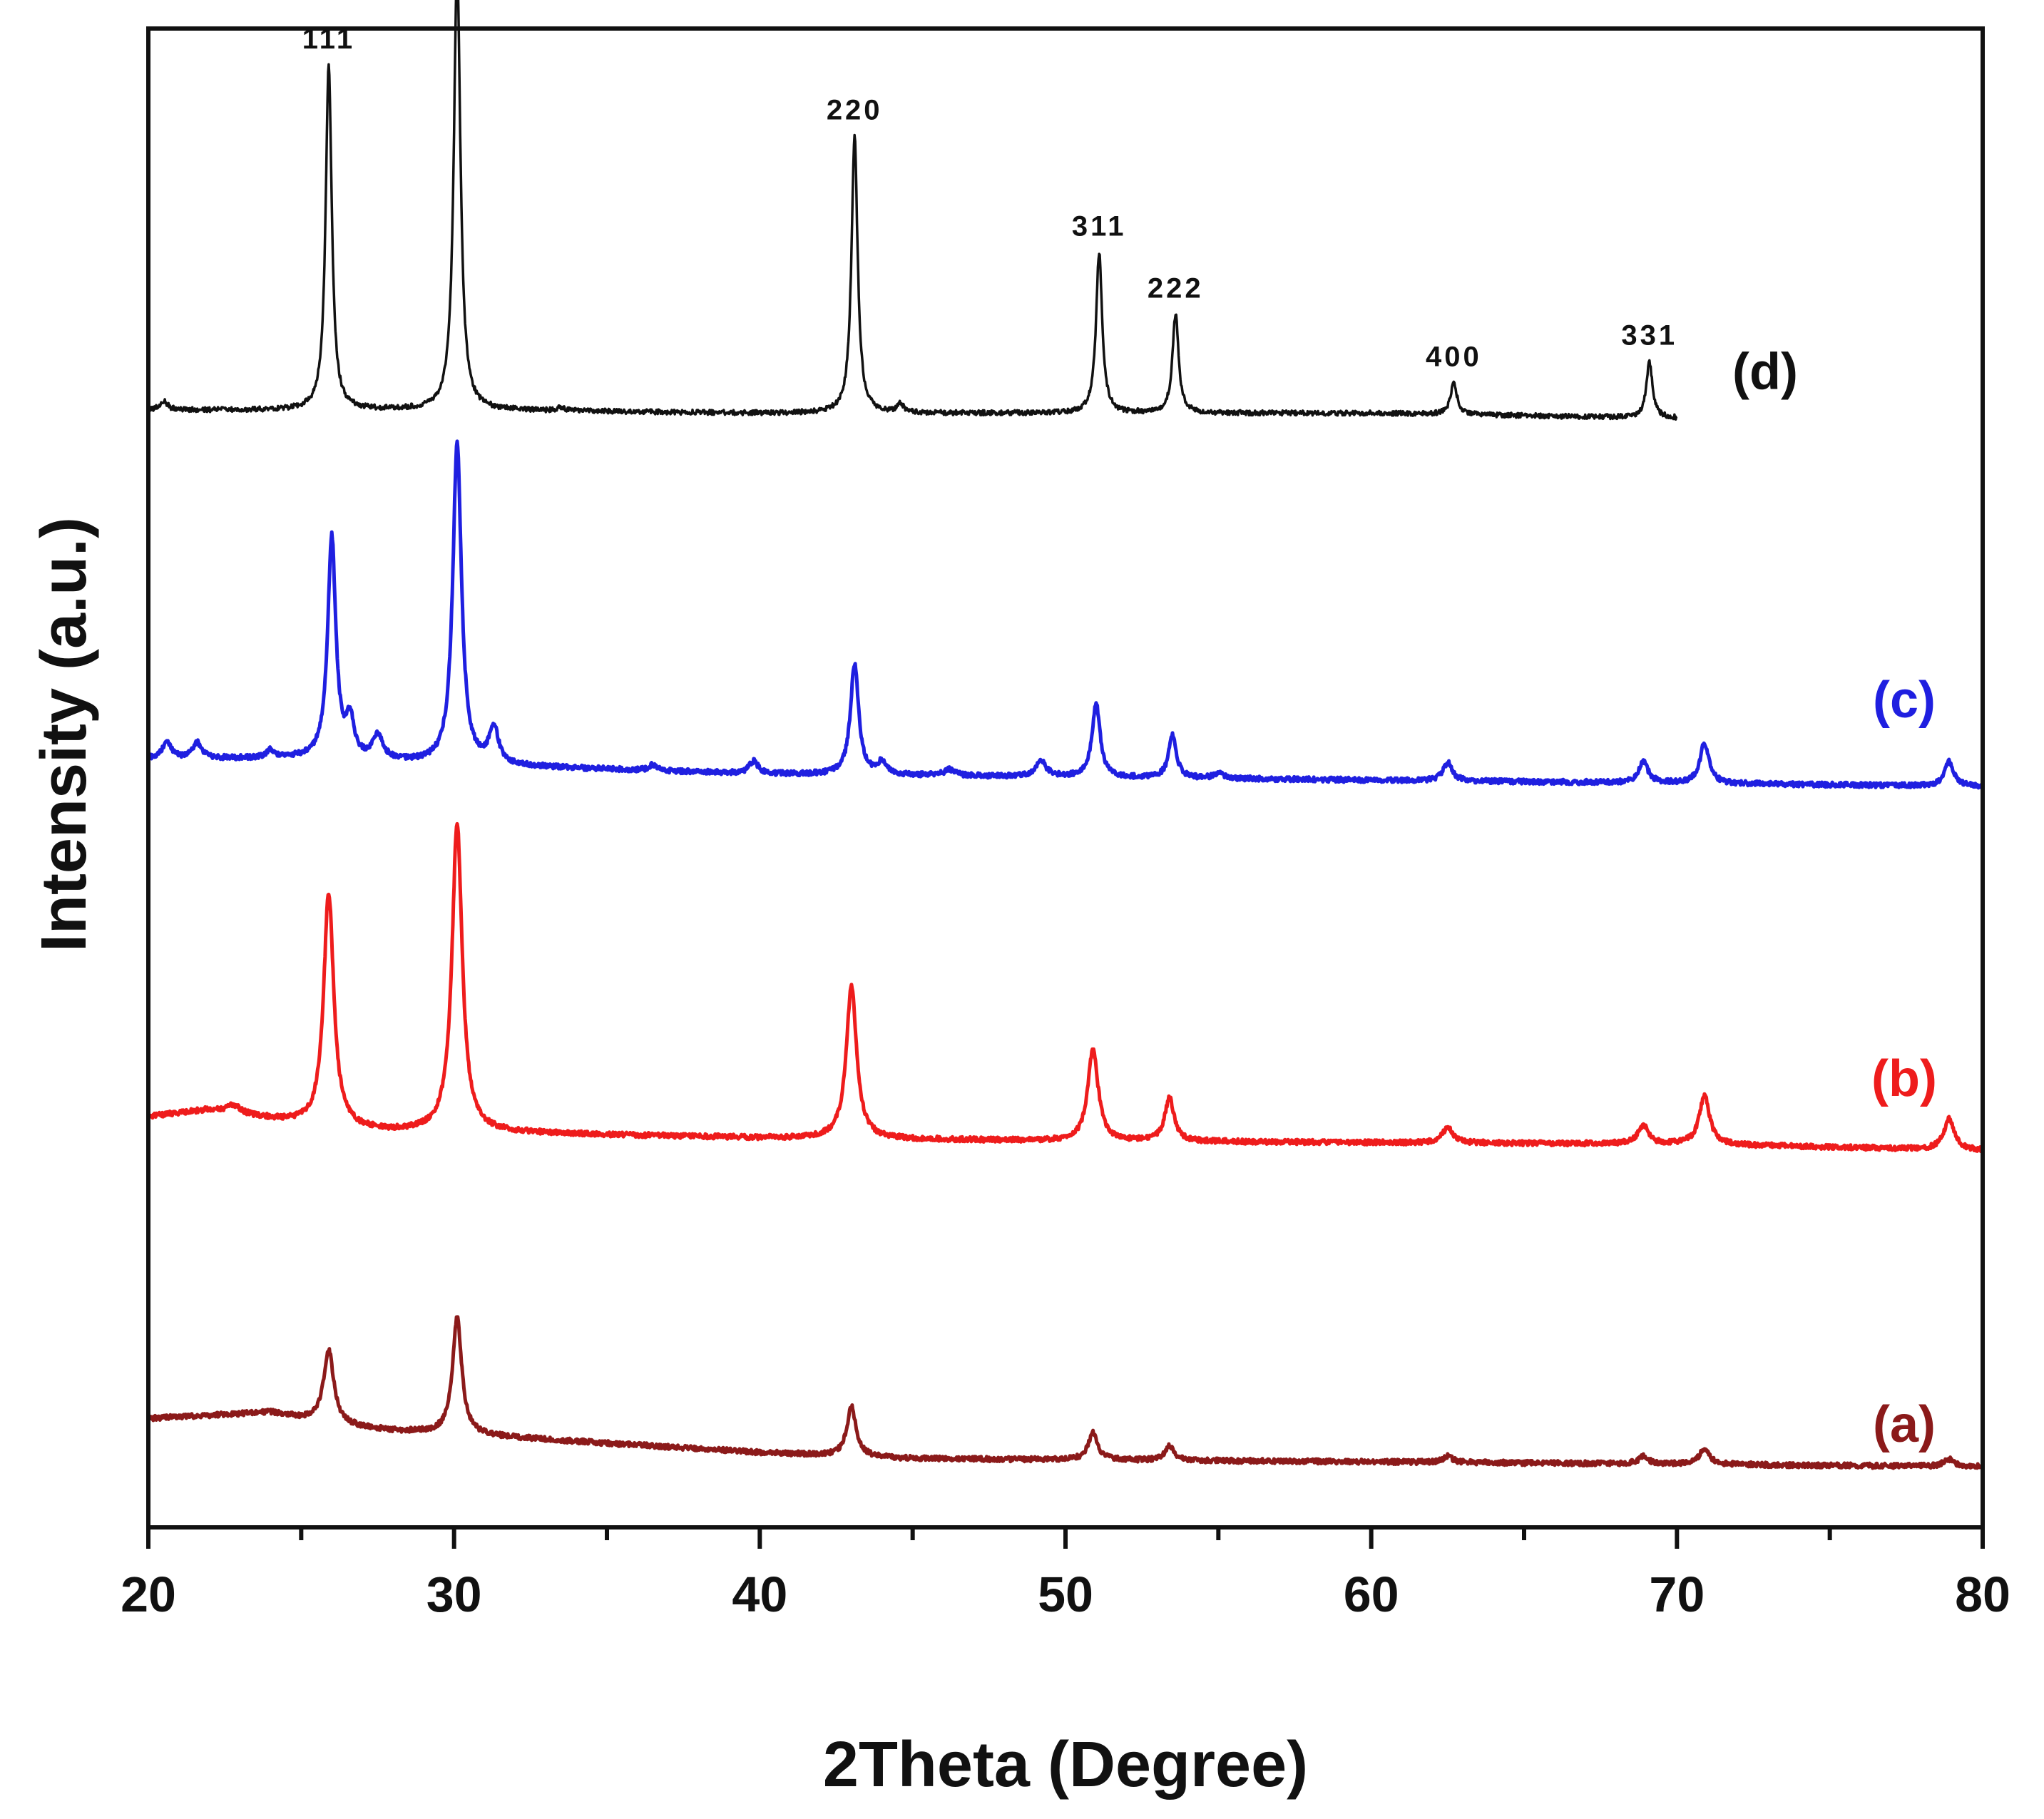 This screenshot has height=1819, width=2044. Describe the element at coordinates (64, 734) in the screenshot. I see `y-axis-label: Intensity (a.u.)` at that location.